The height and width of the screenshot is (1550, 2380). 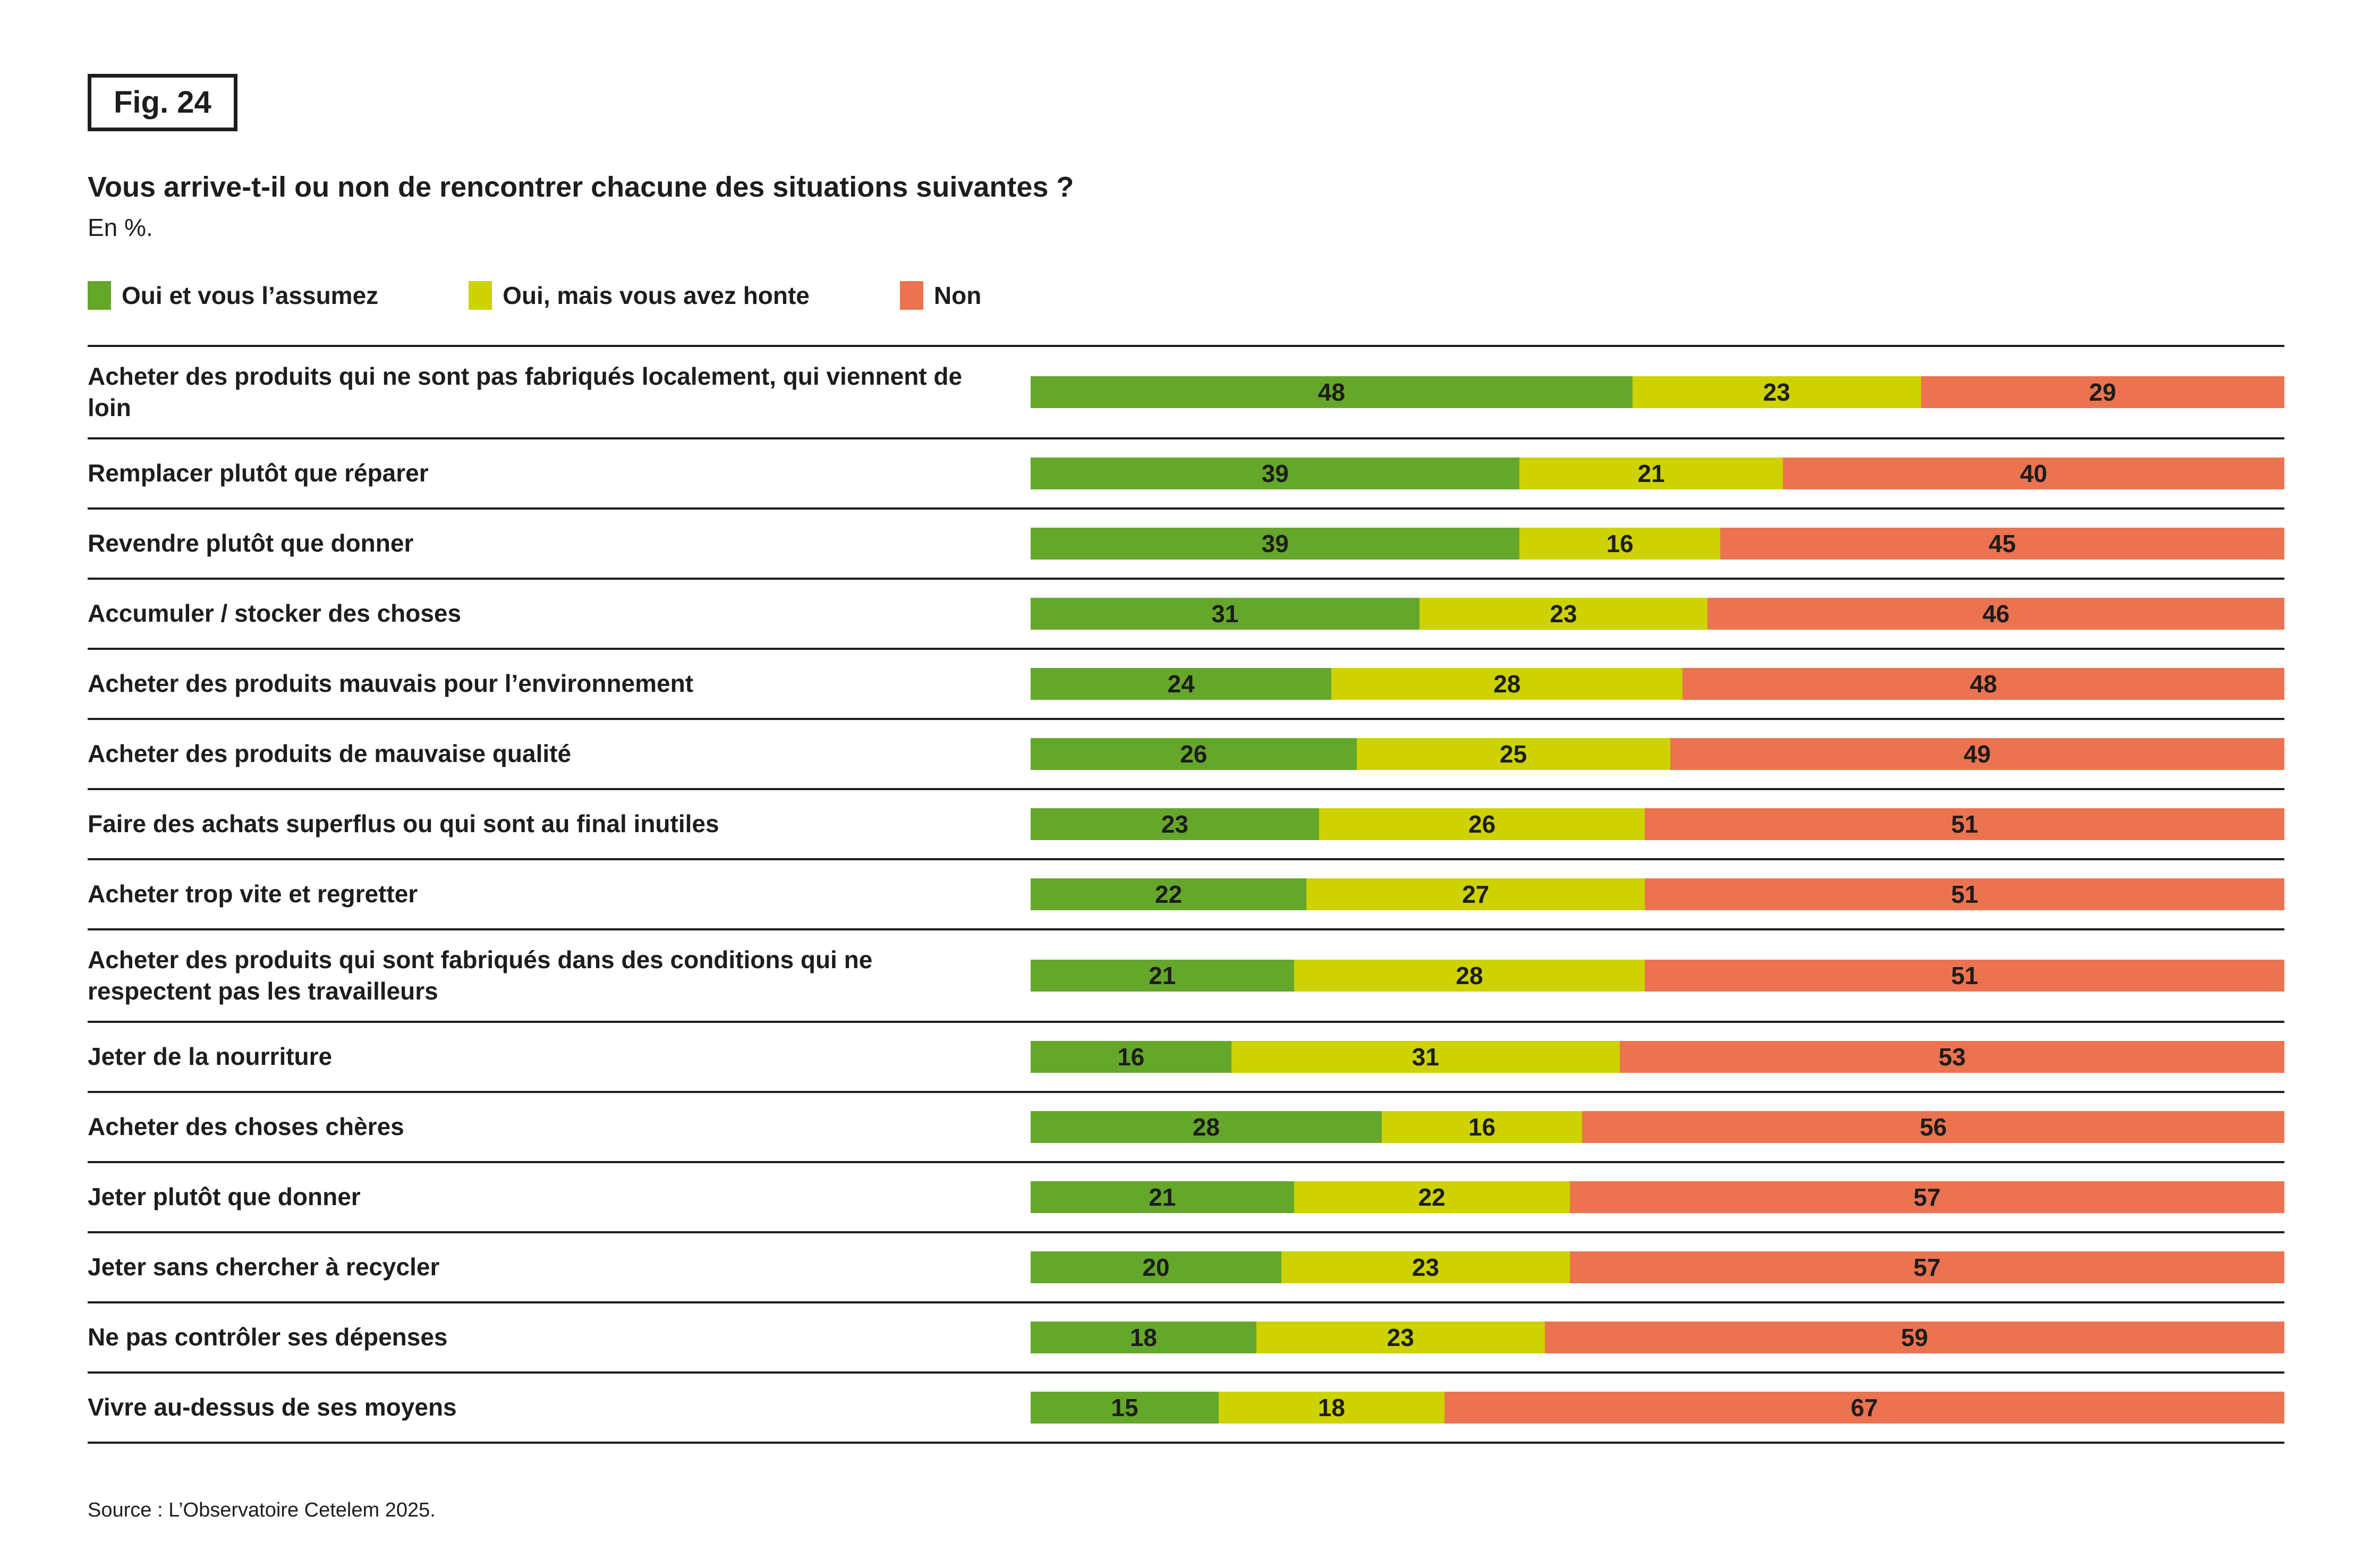 I want to click on bar-track: 21 22 57, so click(x=1657, y=1197).